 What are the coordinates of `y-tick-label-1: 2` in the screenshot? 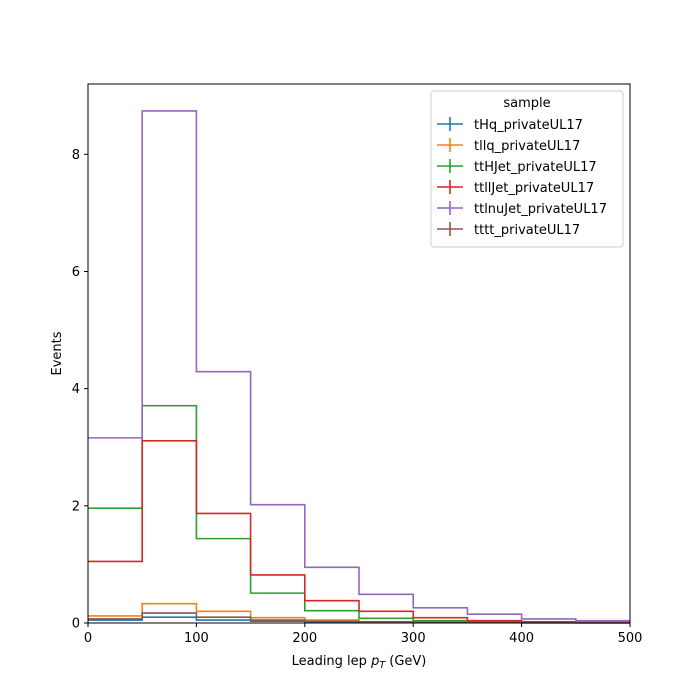 It's located at (76, 506).